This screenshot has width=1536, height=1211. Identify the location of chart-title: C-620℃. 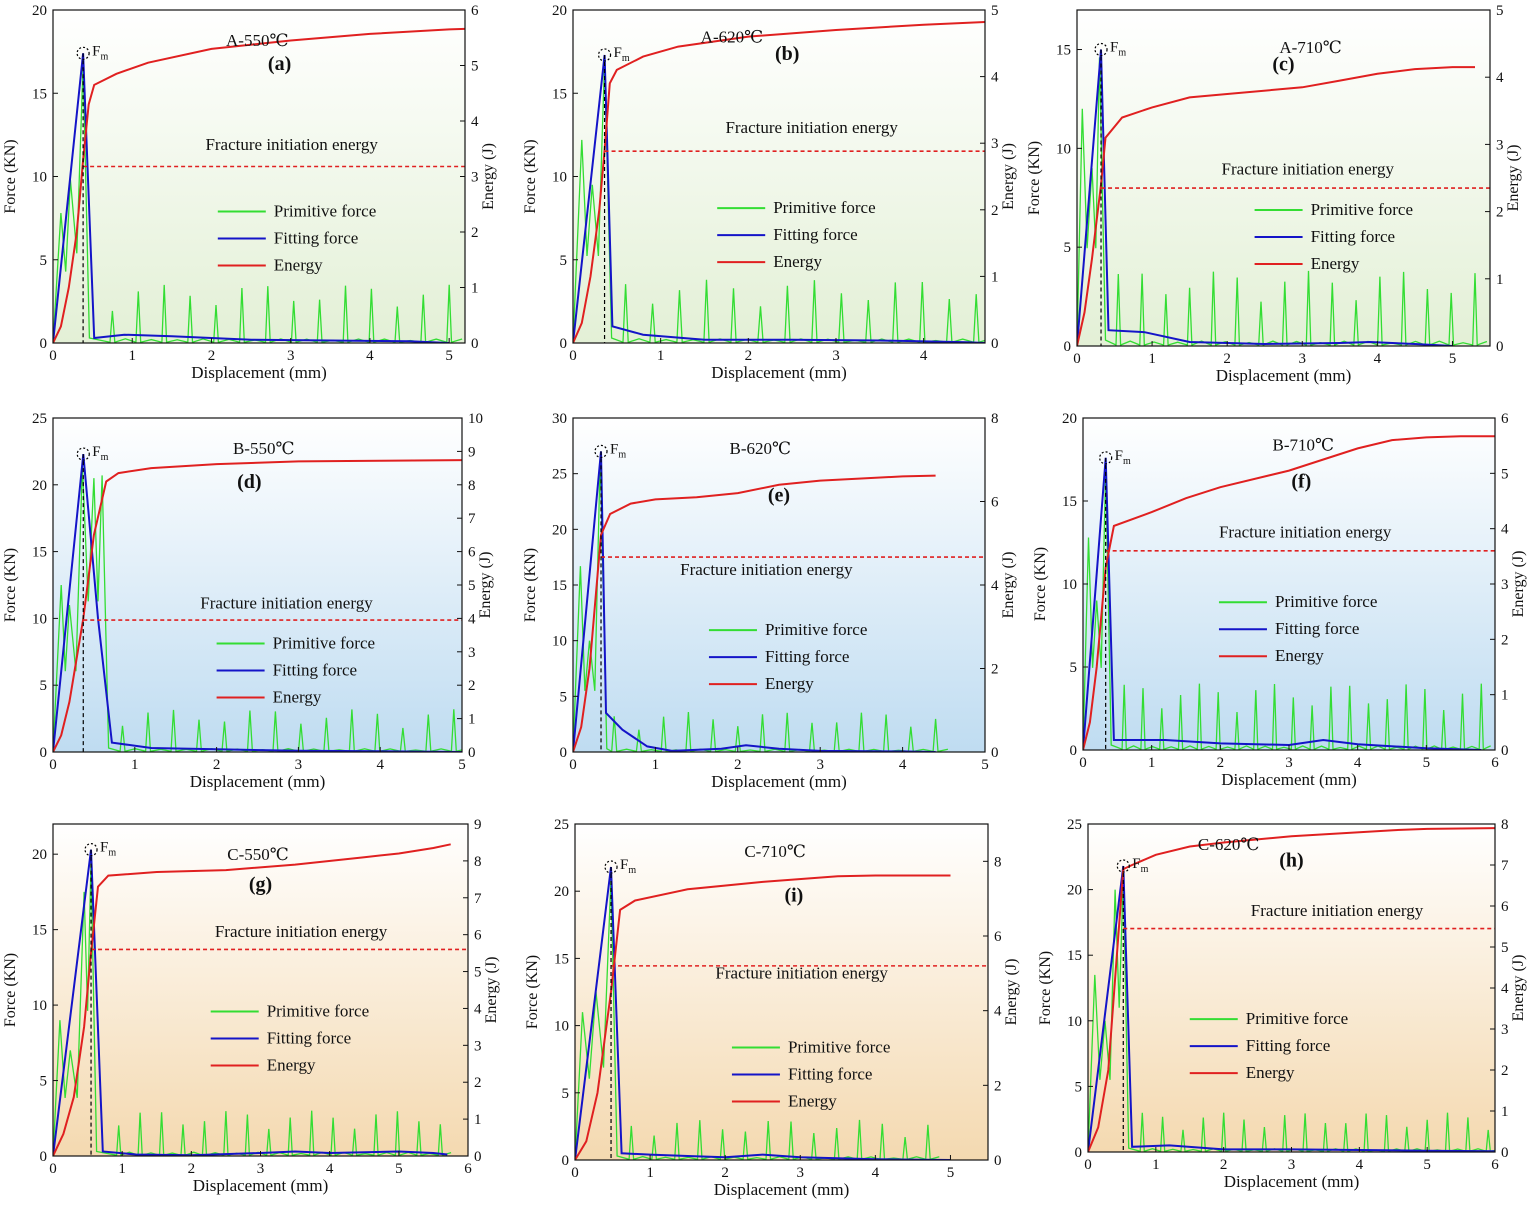
(1229, 844).